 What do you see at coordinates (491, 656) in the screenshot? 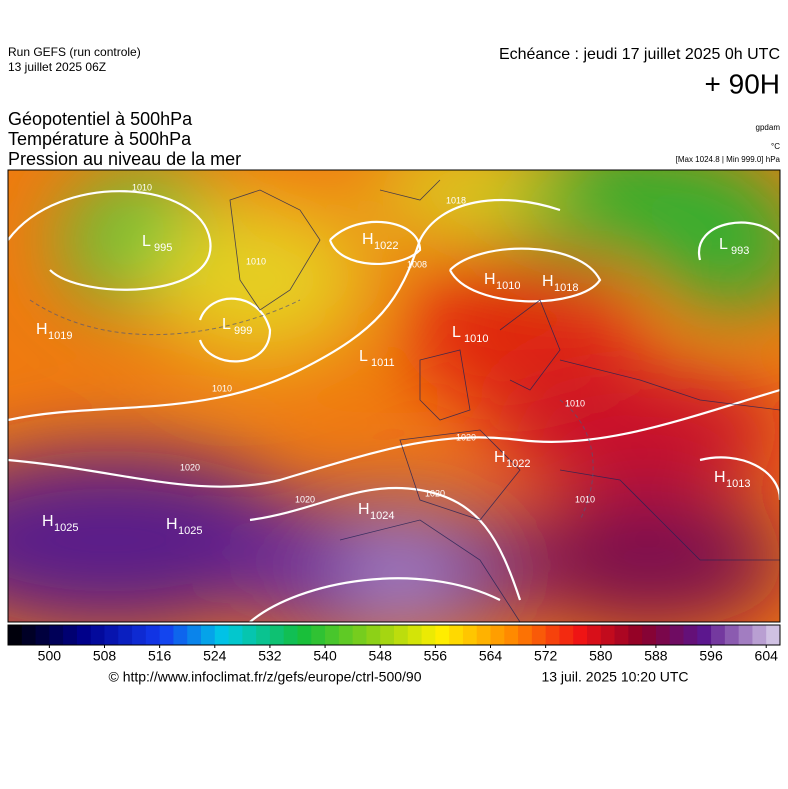
I see `colorbar-tick-label: 564` at bounding box center [491, 656].